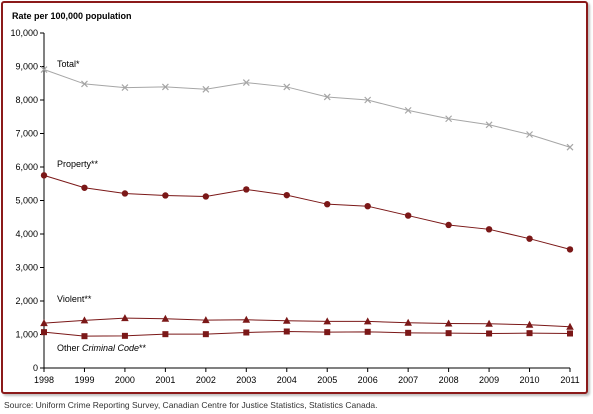 This screenshot has height=414, width=593. What do you see at coordinates (287, 380) in the screenshot?
I see `x-tick-label: 2004` at bounding box center [287, 380].